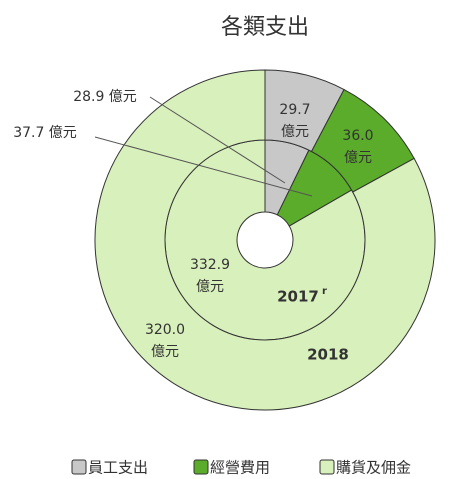 This screenshot has height=479, width=458. What do you see at coordinates (240, 468) in the screenshot?
I see `legend-label: 經營費用` at bounding box center [240, 468].